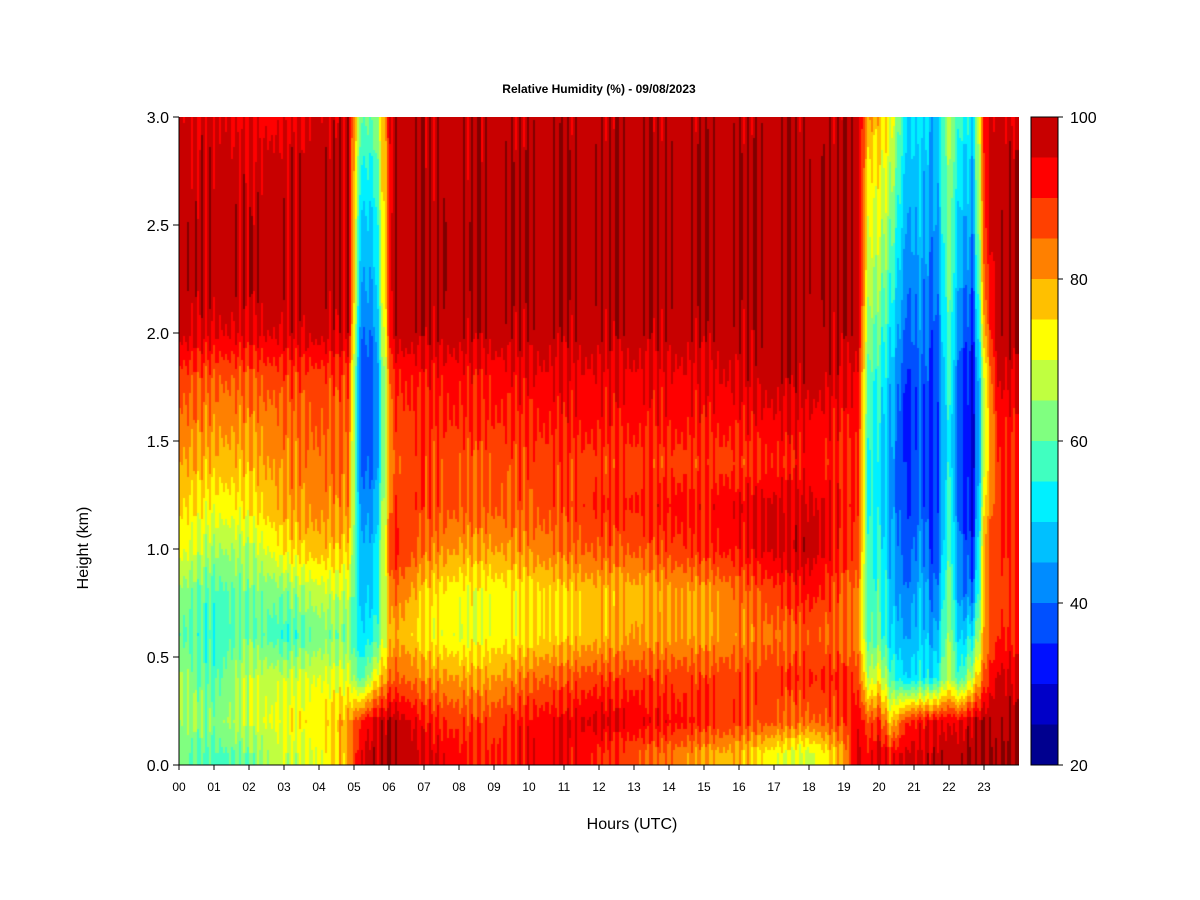  I want to click on x-tick-label: 03, so click(284, 787).